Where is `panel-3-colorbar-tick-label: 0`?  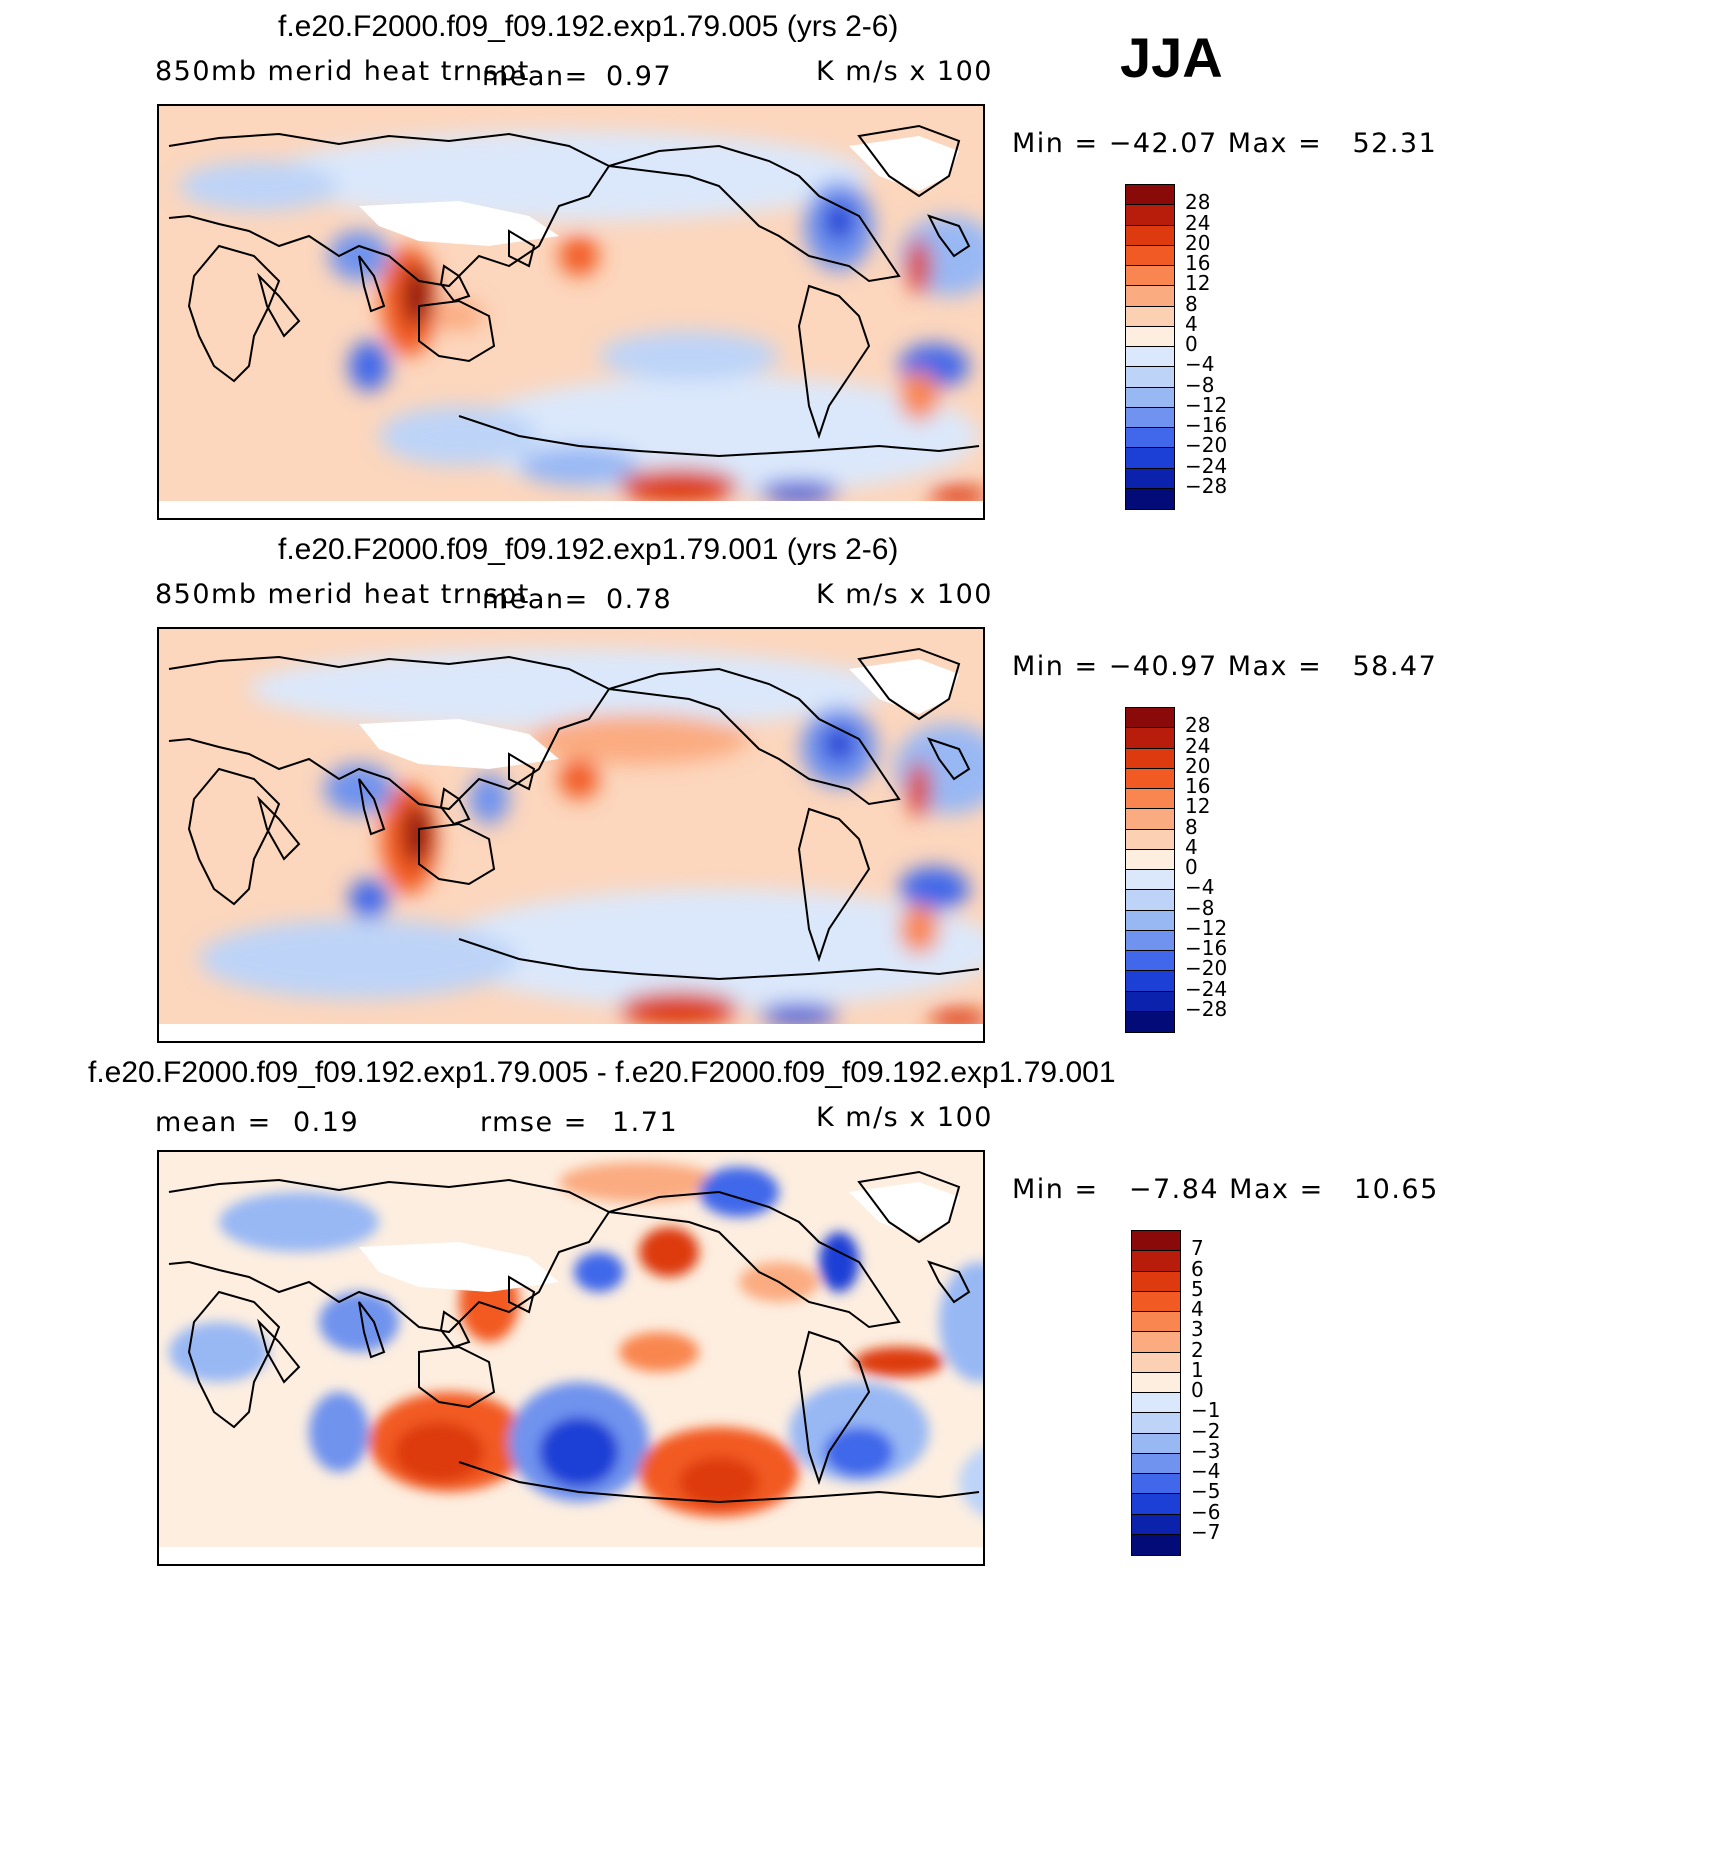 panel-3-colorbar-tick-label: 0 is located at coordinates (1197, 1390).